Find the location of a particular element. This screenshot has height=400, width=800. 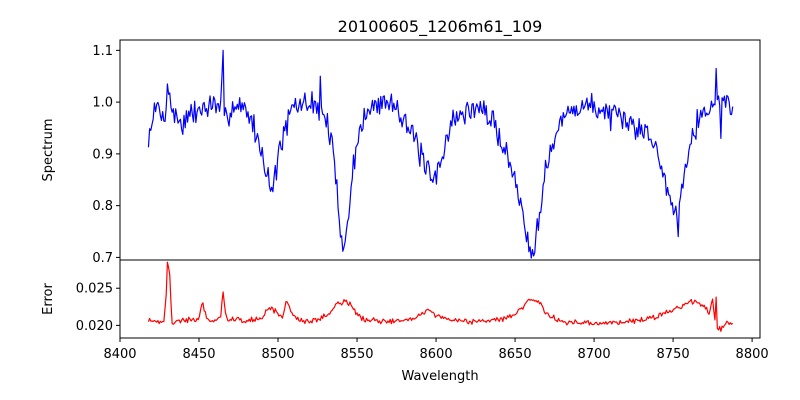

error-y-tick-label: 0.025 is located at coordinates (94, 289).